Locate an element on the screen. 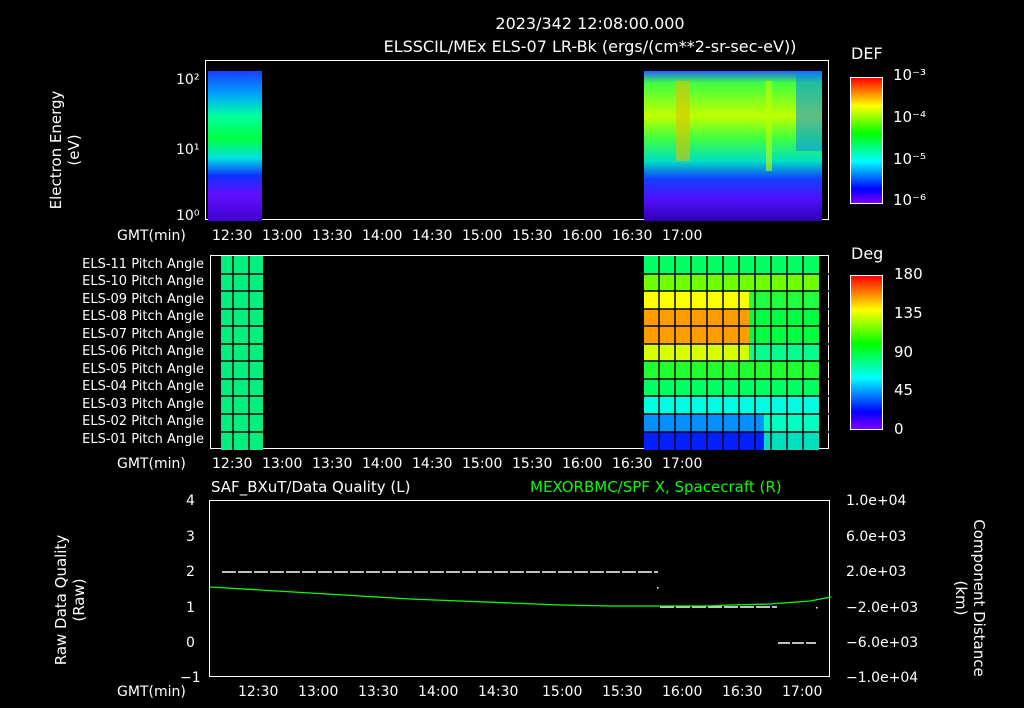 The width and height of the screenshot is (1024, 708). spectrogram-image is located at coordinates (515, 146).